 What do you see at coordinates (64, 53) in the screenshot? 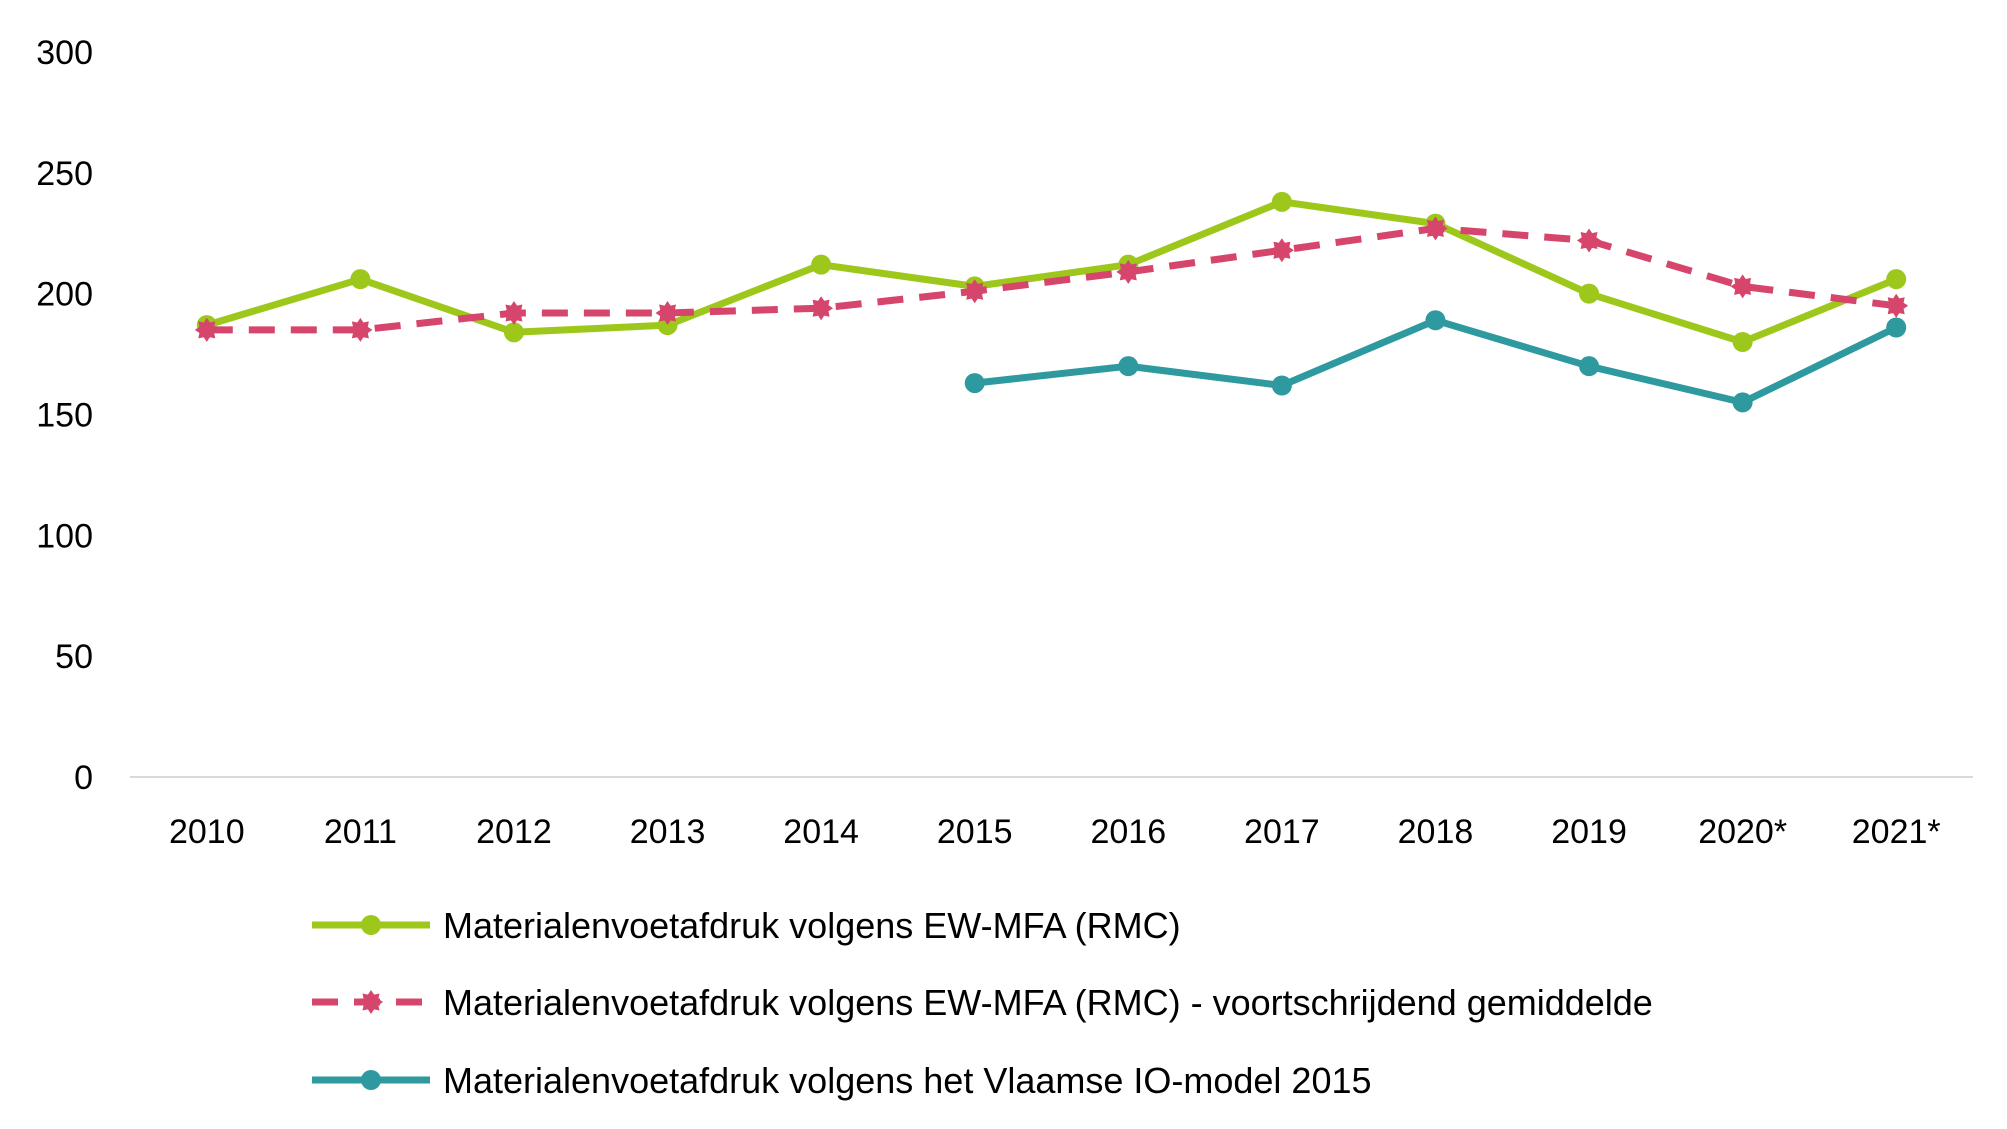
I see `y-tick-label: 300` at bounding box center [64, 53].